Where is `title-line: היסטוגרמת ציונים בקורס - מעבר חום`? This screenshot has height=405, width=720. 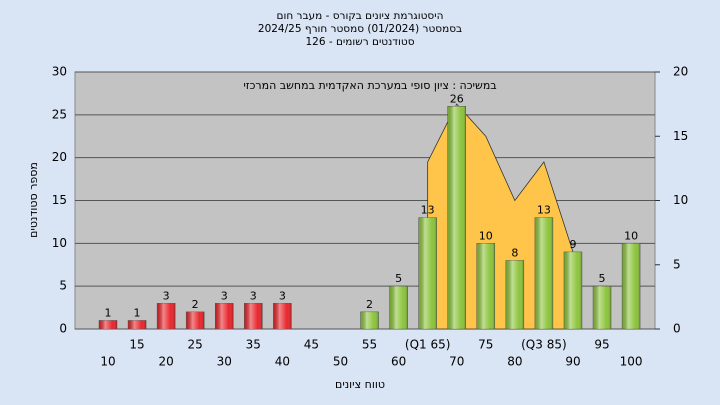
title-line: היסטוגרמת ציונים בקורס - מעבר חום is located at coordinates (360, 16).